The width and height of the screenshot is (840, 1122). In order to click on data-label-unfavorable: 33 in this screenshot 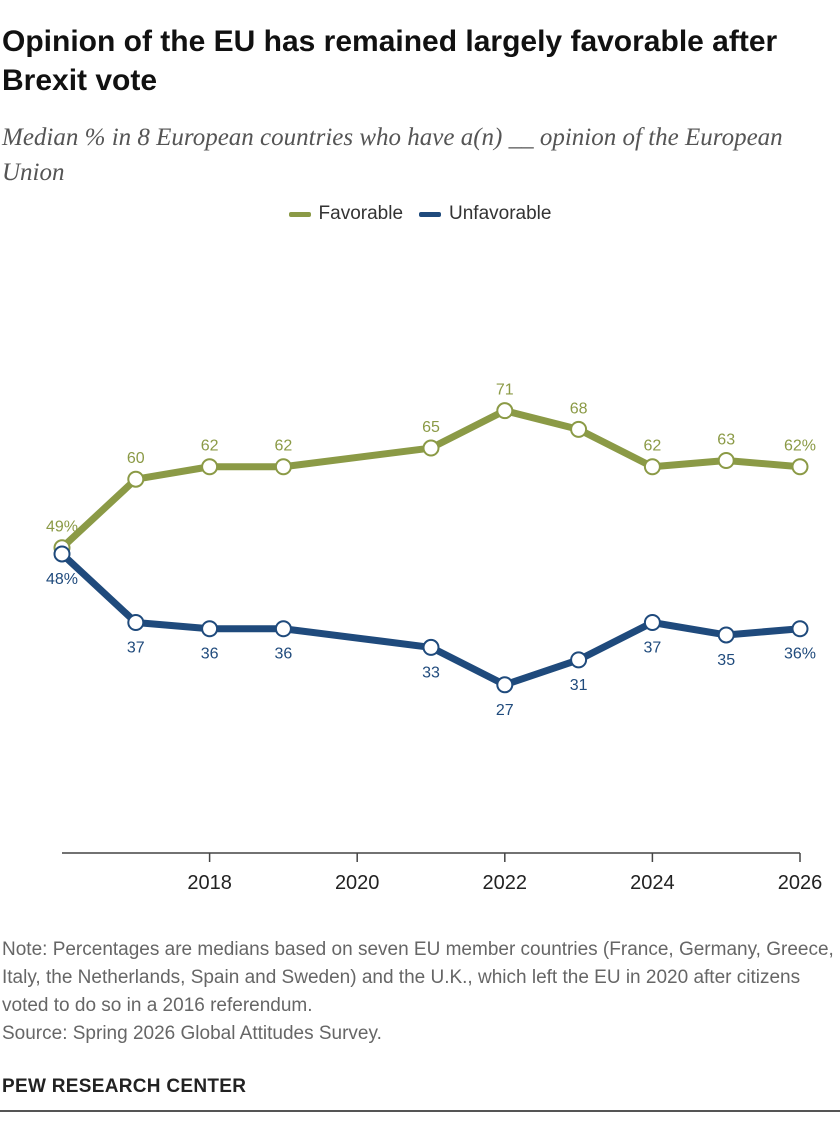, I will do `click(431, 672)`.